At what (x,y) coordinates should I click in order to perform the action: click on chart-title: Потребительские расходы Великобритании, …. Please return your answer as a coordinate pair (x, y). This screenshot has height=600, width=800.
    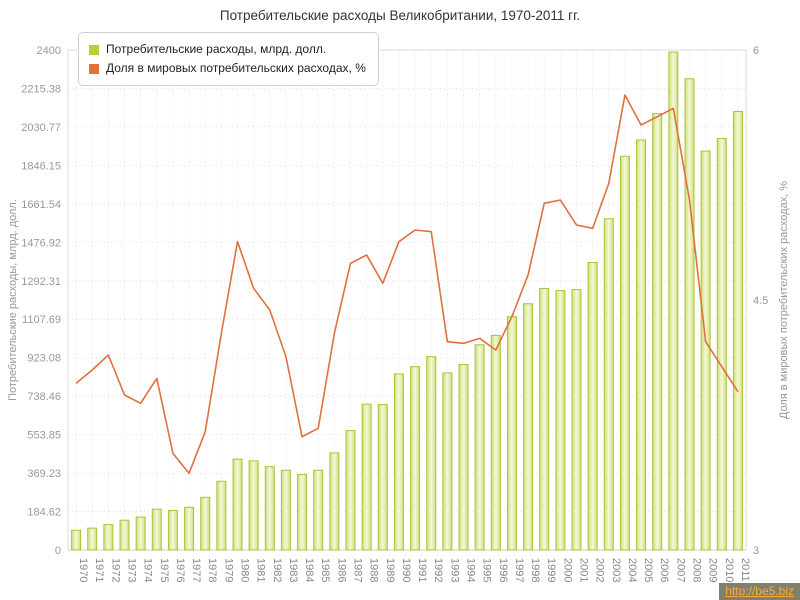
    Looking at the image, I should click on (400, 15).